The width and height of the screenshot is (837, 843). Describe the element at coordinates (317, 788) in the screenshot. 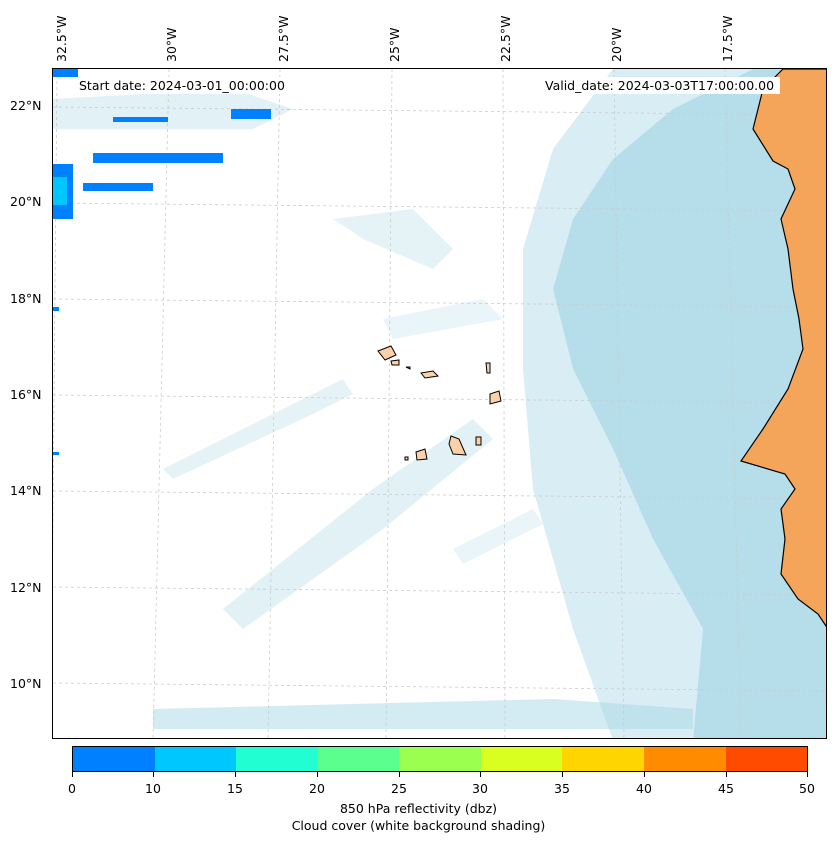

I see `colorbar-tick-label-20: 20` at that location.